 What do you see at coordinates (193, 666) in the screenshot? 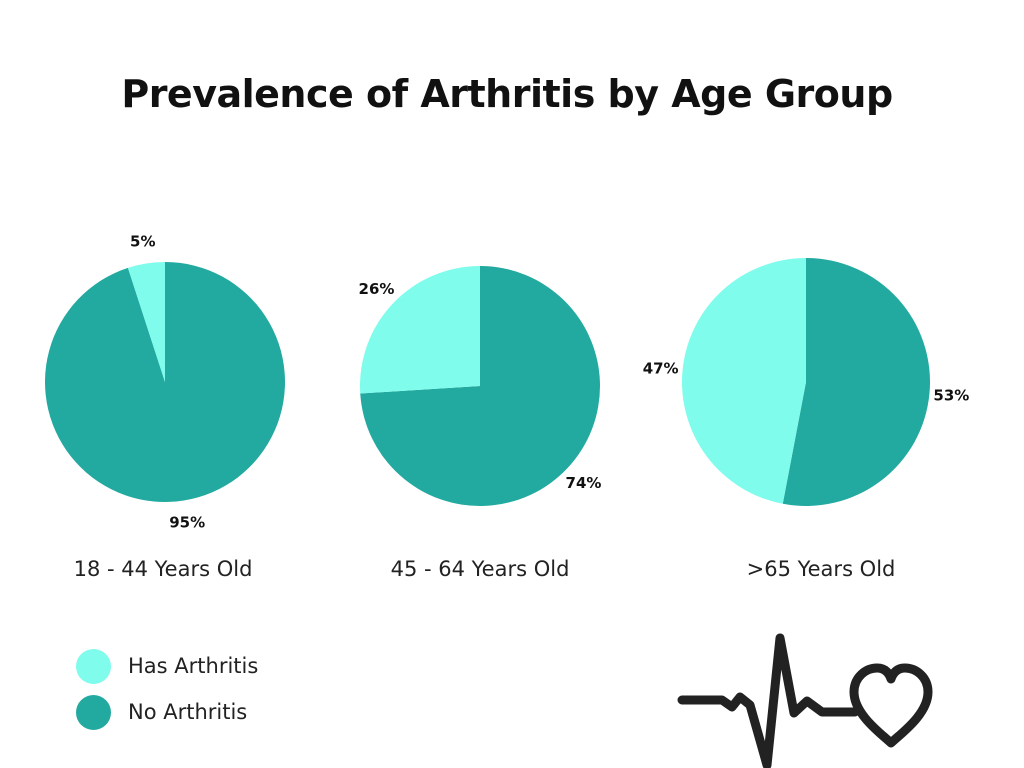
I see `legend-label-has-arthritis: Has Arthritis` at bounding box center [193, 666].